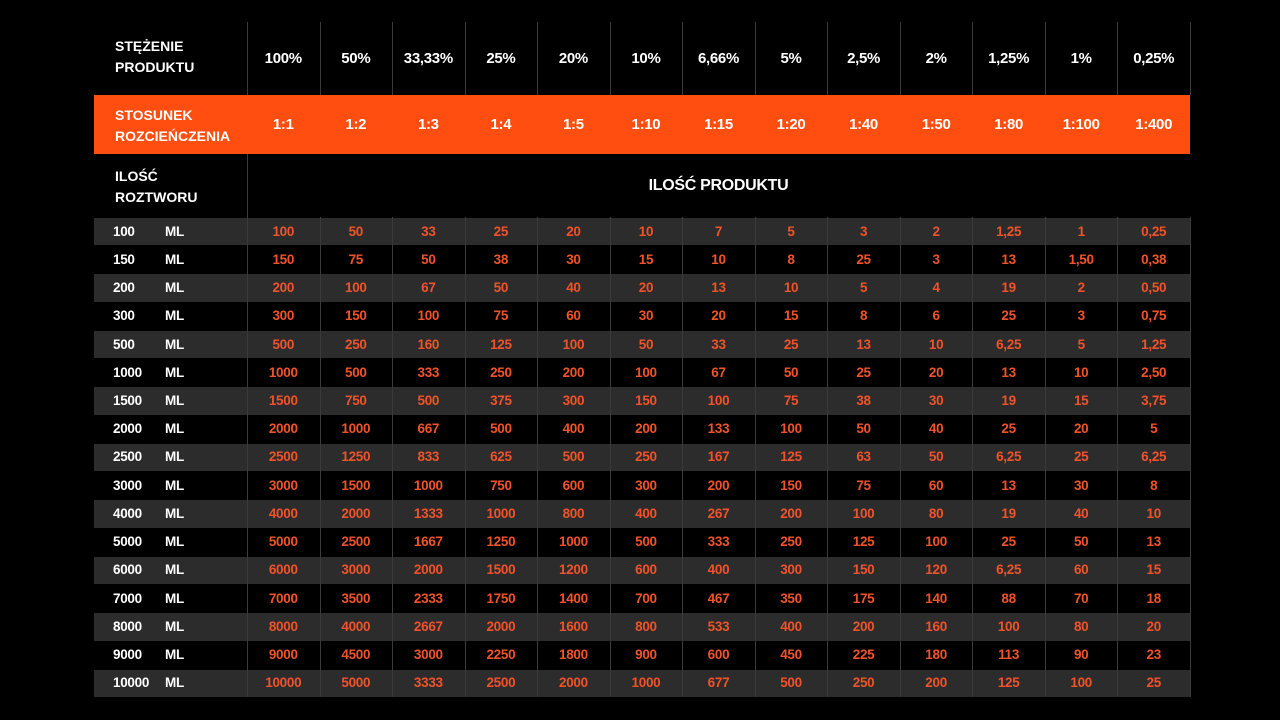  I want to click on product-amount: 667, so click(428, 429).